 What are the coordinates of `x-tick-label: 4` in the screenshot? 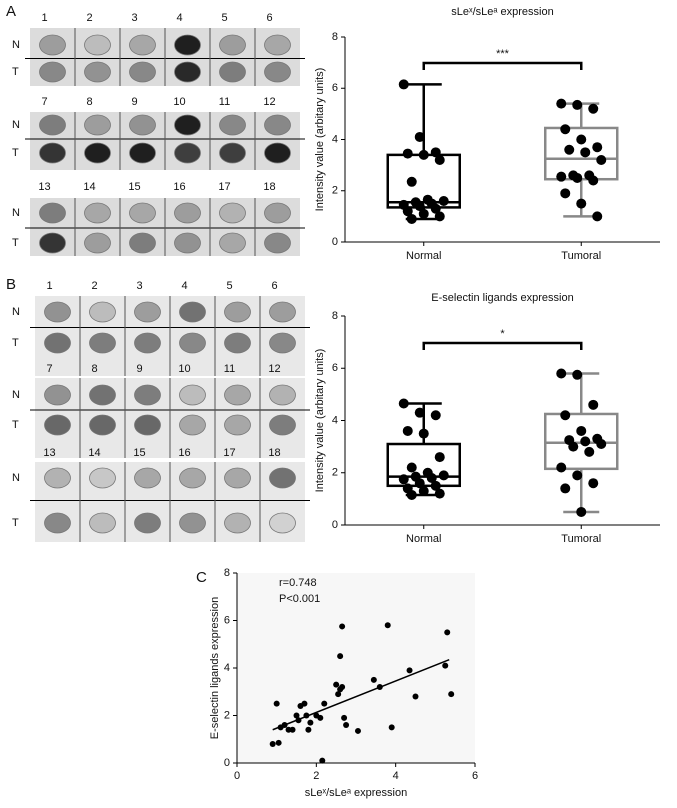 It's located at (396, 776).